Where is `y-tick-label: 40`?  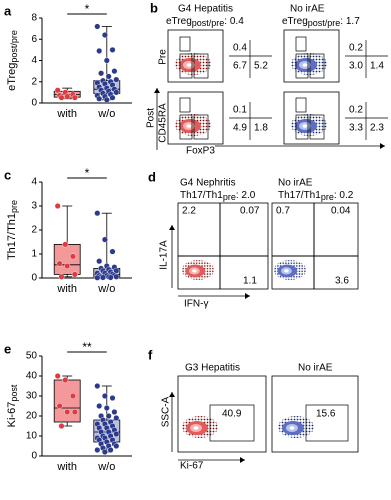 y-tick-label: 40 is located at coordinates (32, 376).